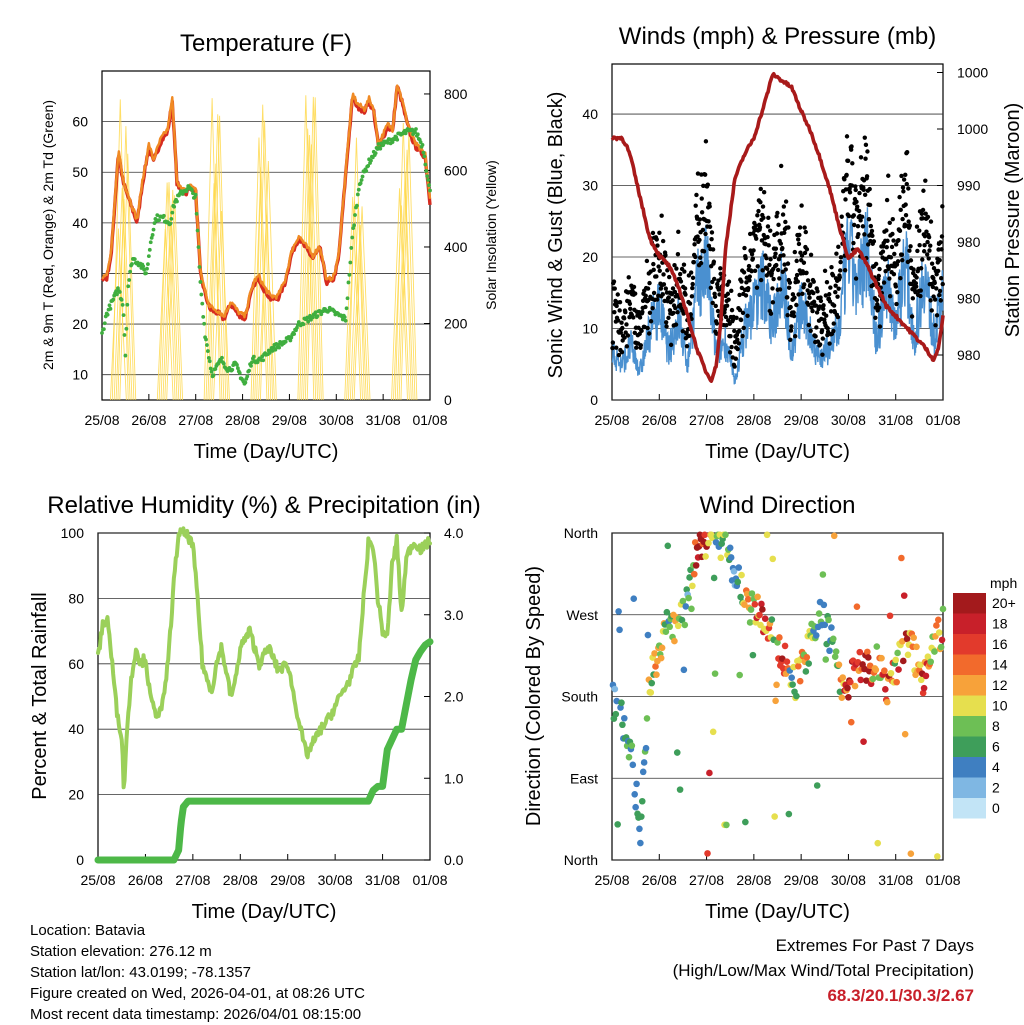 This screenshot has width=1024, height=1025. I want to click on wind-xtick-label: 25/08, so click(611, 420).